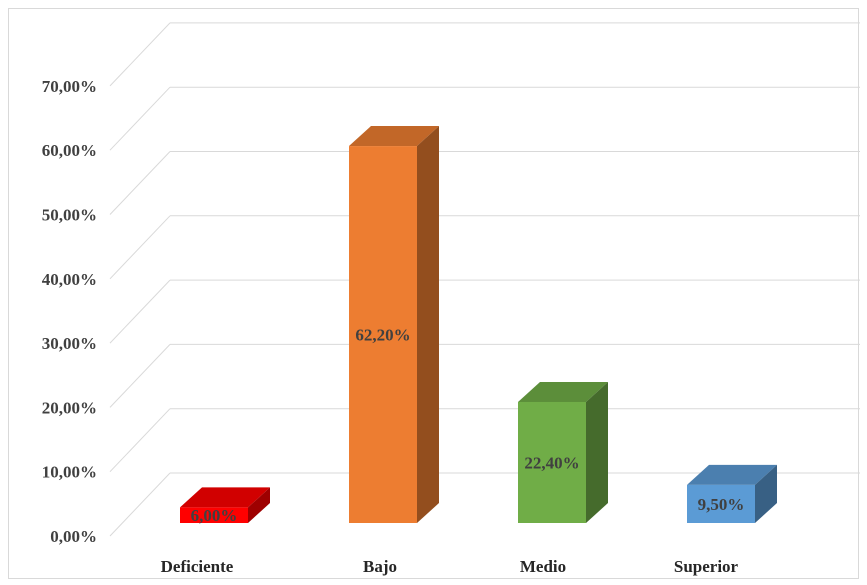 This screenshot has height=585, width=867. Describe the element at coordinates (69, 472) in the screenshot. I see `y-tick-label: 10,00%` at that location.